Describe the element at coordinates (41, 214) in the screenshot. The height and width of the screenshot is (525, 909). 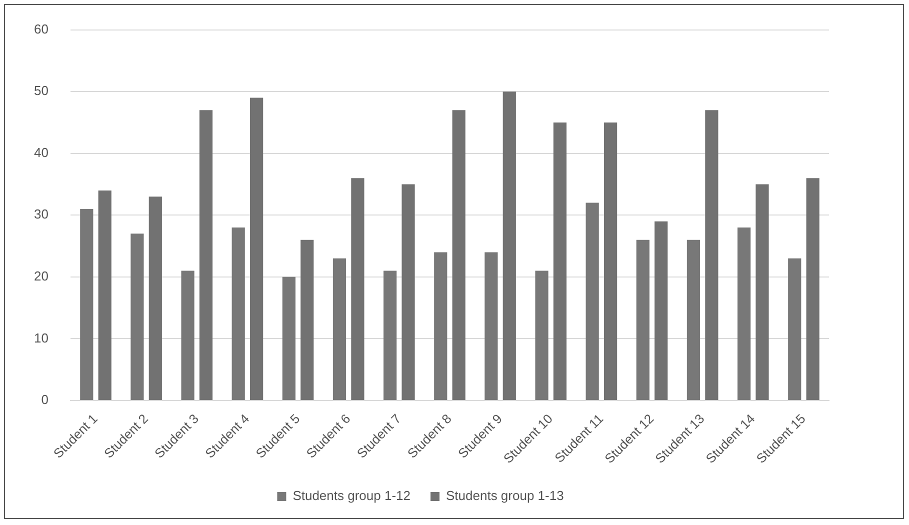
I see `y-tick-label: 30` at that location.